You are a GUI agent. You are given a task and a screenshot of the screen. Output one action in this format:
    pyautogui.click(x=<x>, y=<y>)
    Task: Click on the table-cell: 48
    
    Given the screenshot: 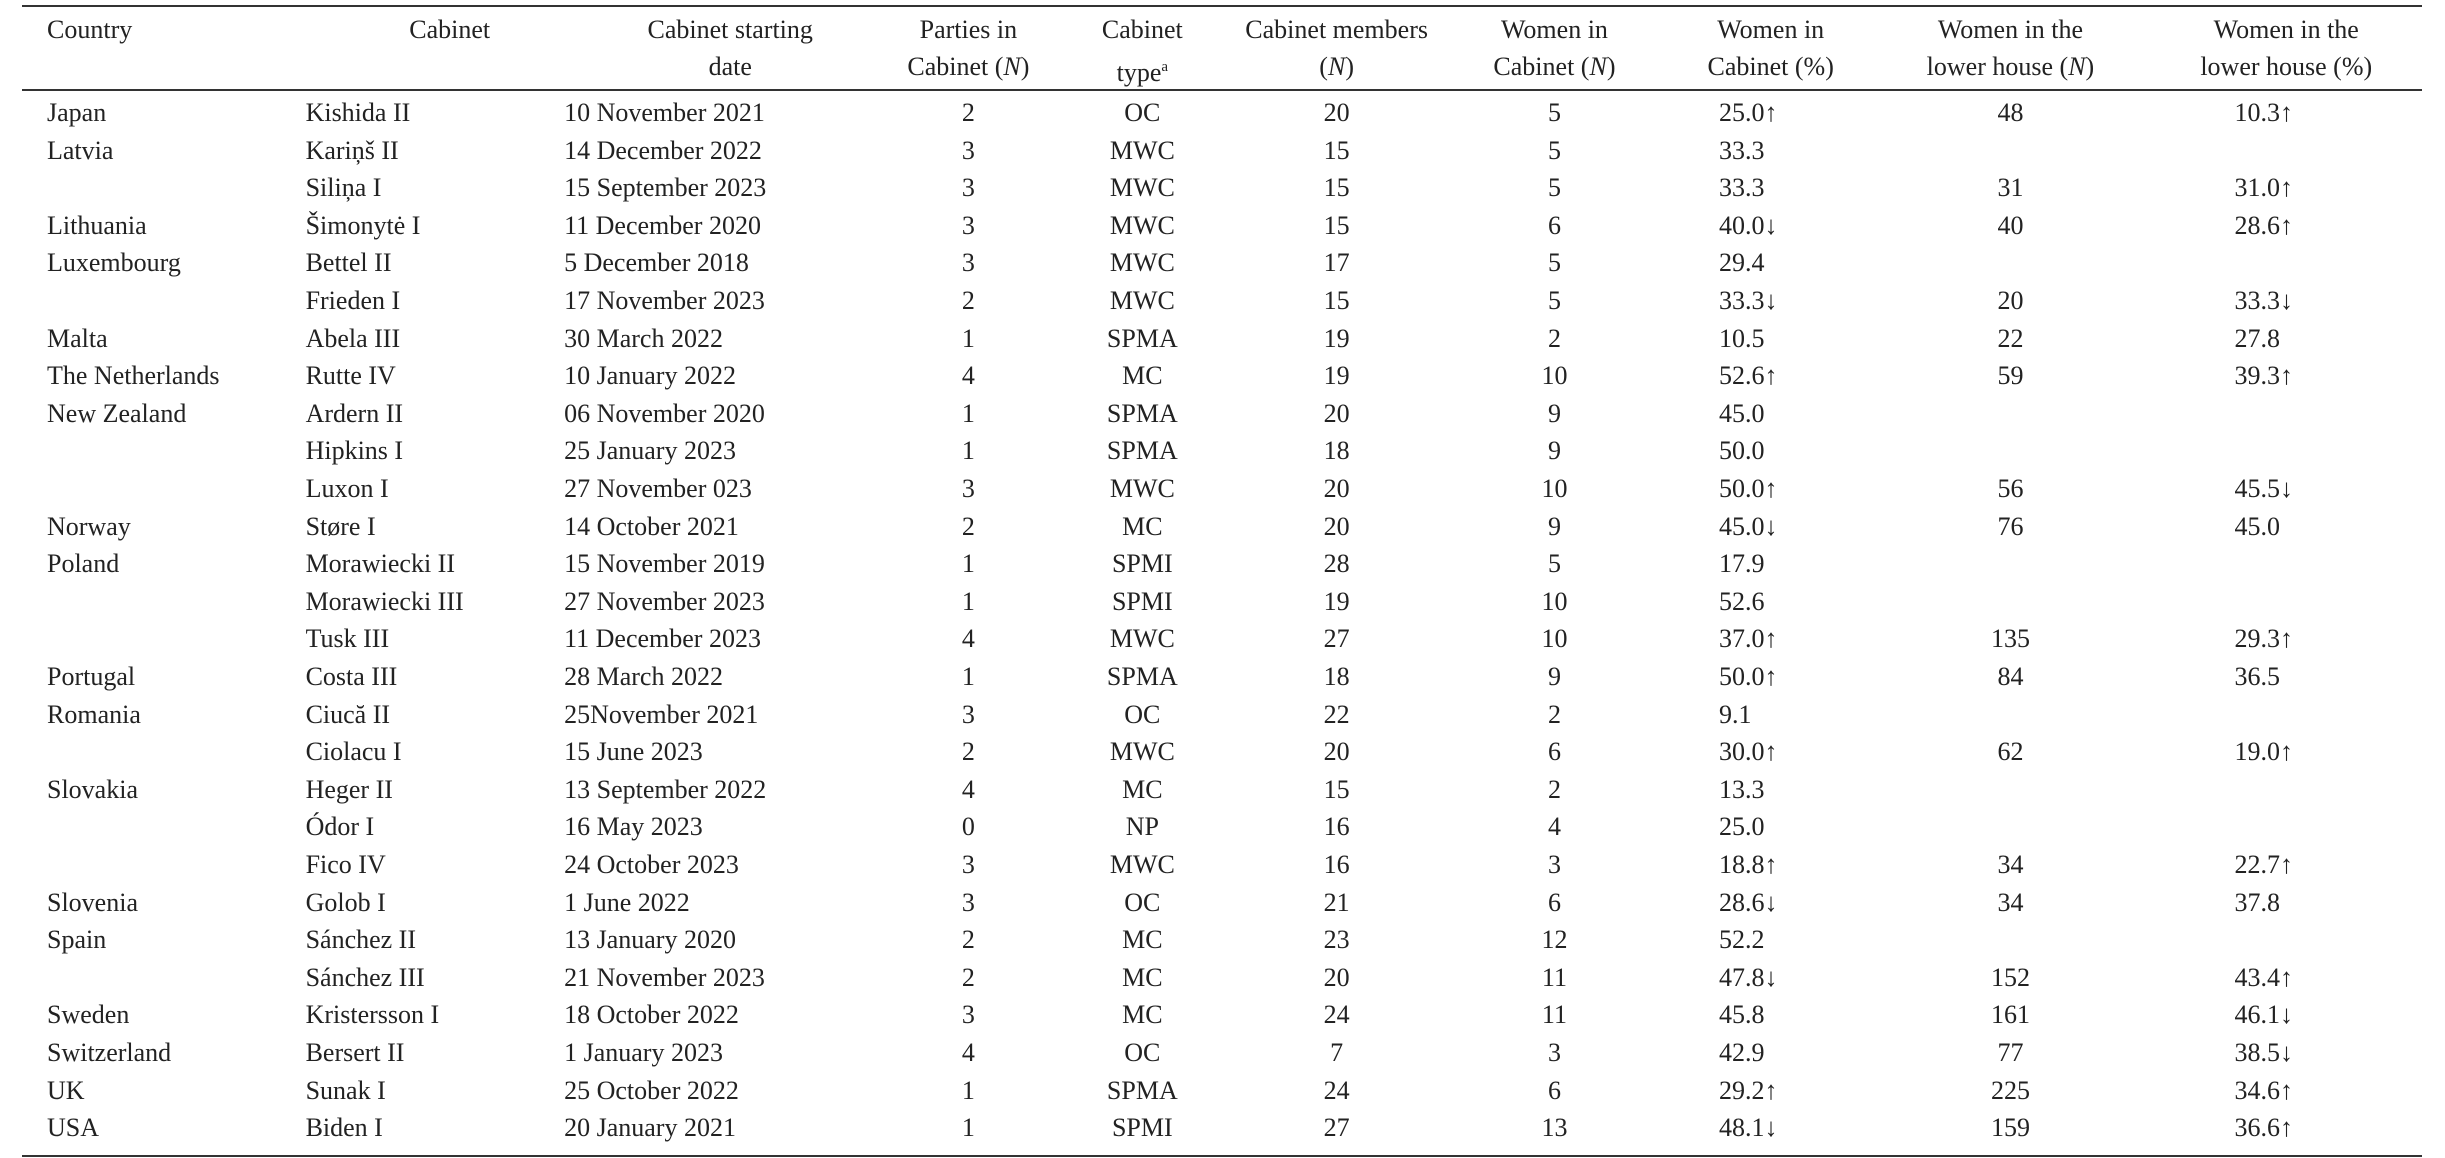 What is the action you would take?
    pyautogui.click(x=2010, y=112)
    